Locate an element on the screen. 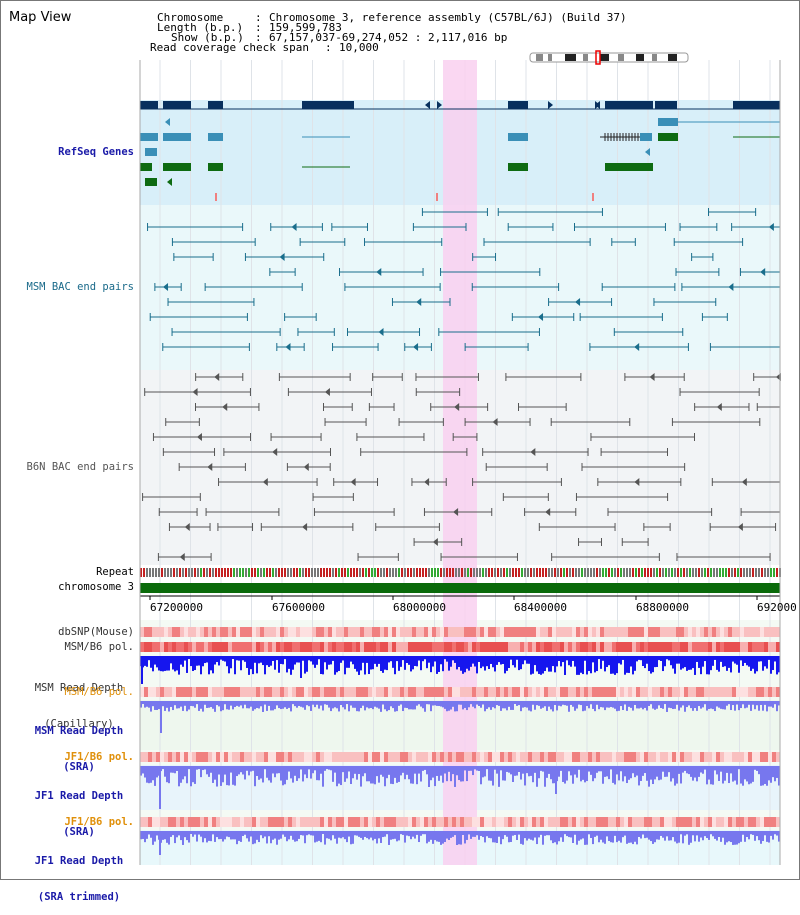 The width and height of the screenshot is (800, 915). track-label-b6n-bac: B6N BAC end pairs is located at coordinates (80, 467).